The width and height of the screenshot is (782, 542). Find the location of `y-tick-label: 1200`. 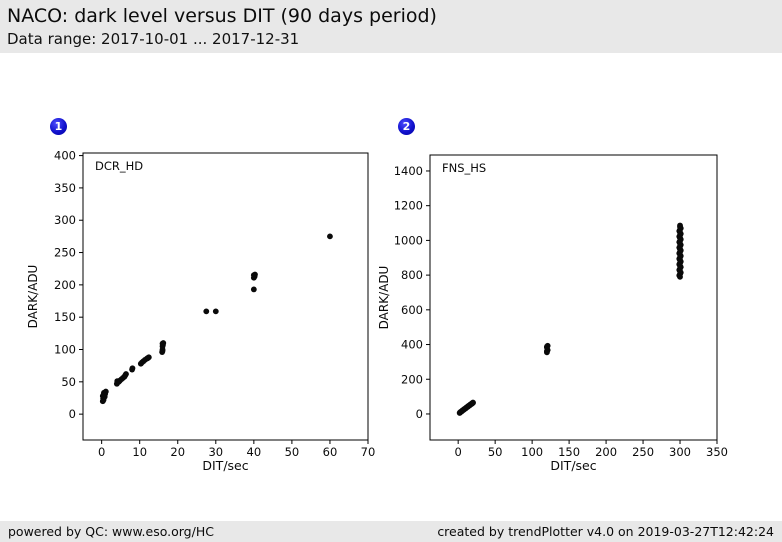

y-tick-label: 1200 is located at coordinates (408, 206).